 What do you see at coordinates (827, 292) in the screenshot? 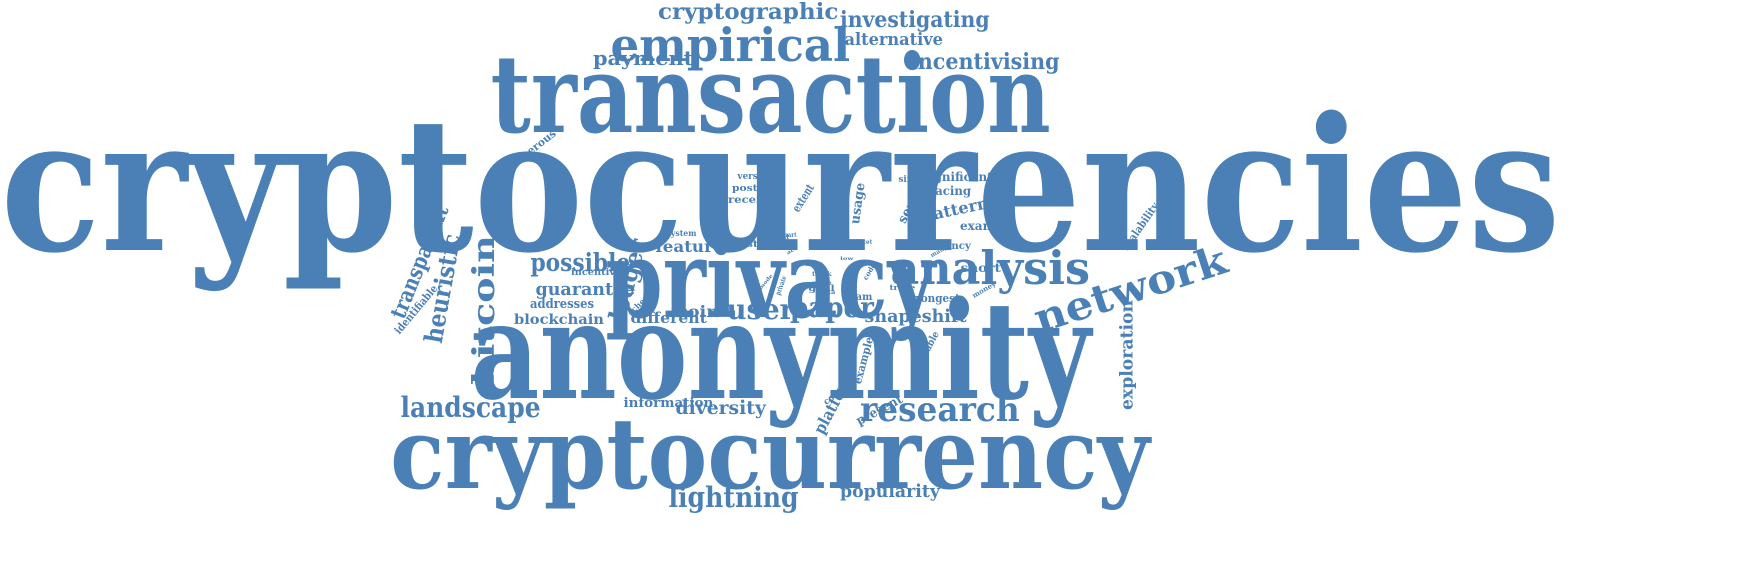
I see `word-data: data` at bounding box center [827, 292].